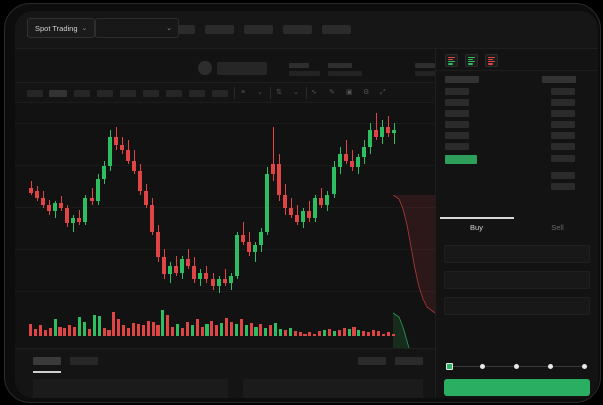 This screenshot has width=603, height=405. What do you see at coordinates (451, 60) in the screenshot?
I see `orderbook-both-icon` at bounding box center [451, 60].